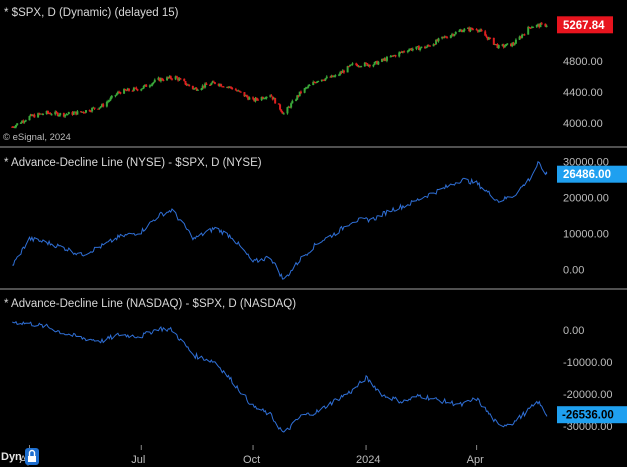 Image resolution: width=627 pixels, height=467 pixels. I want to click on lock-icon, so click(32, 456).